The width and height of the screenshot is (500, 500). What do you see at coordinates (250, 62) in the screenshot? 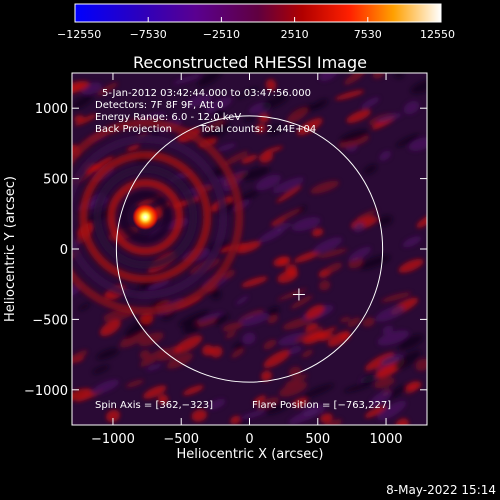
I see `chart-title: Reconstructed RHESSI Image` at bounding box center [250, 62].